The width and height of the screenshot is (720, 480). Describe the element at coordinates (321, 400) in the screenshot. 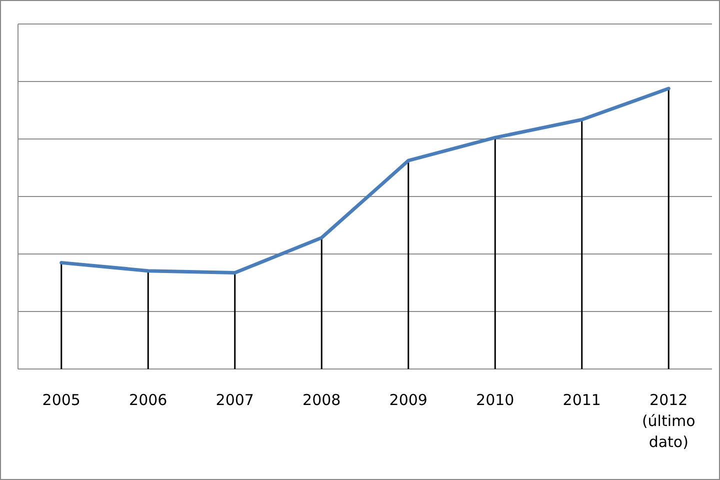

I see `x-tick-label: 2008` at that location.